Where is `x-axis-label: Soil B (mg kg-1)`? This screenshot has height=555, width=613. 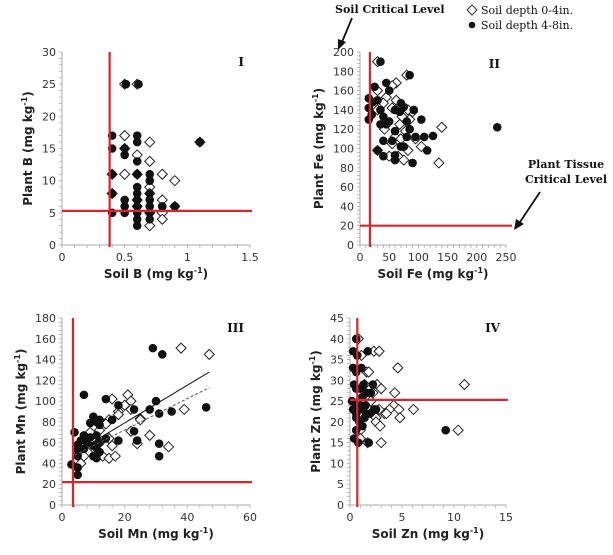 x-axis-label: Soil B (mg kg-1) is located at coordinates (156, 273).